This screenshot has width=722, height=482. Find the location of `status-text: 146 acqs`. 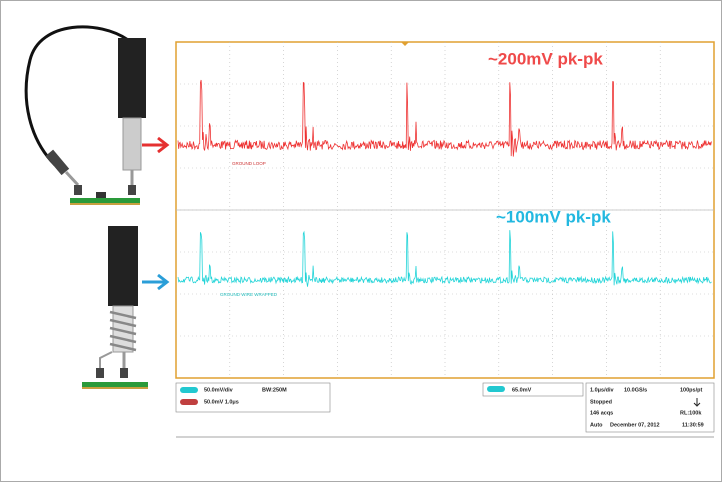

status-text: 146 acqs is located at coordinates (601, 413).